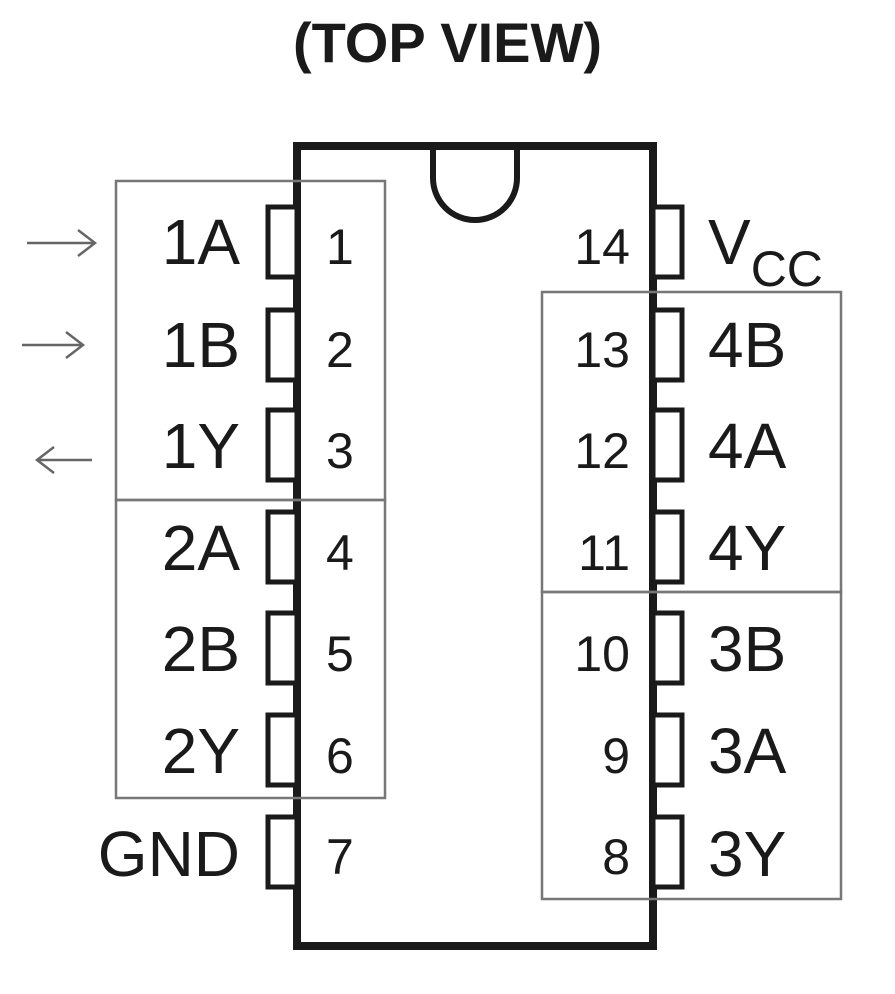 The image size is (895, 994). I want to click on pin-number-5: 5, so click(340, 654).